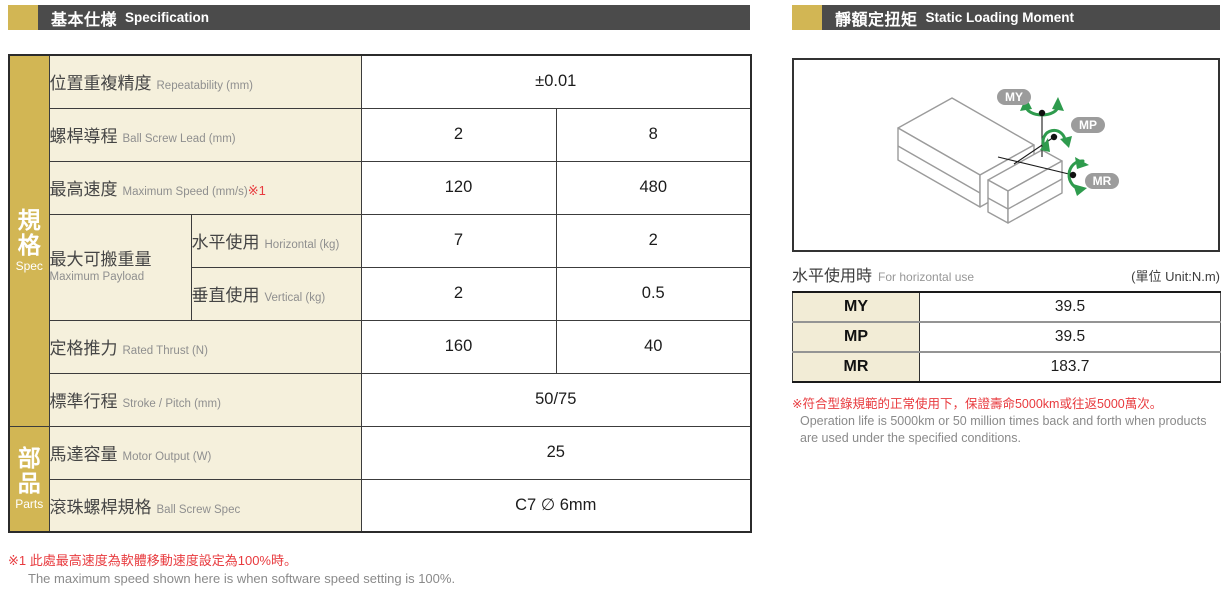 The image size is (1229, 596). I want to click on row-label-stroke: 標準行程 Stroke / Pitch (mm), so click(205, 399).